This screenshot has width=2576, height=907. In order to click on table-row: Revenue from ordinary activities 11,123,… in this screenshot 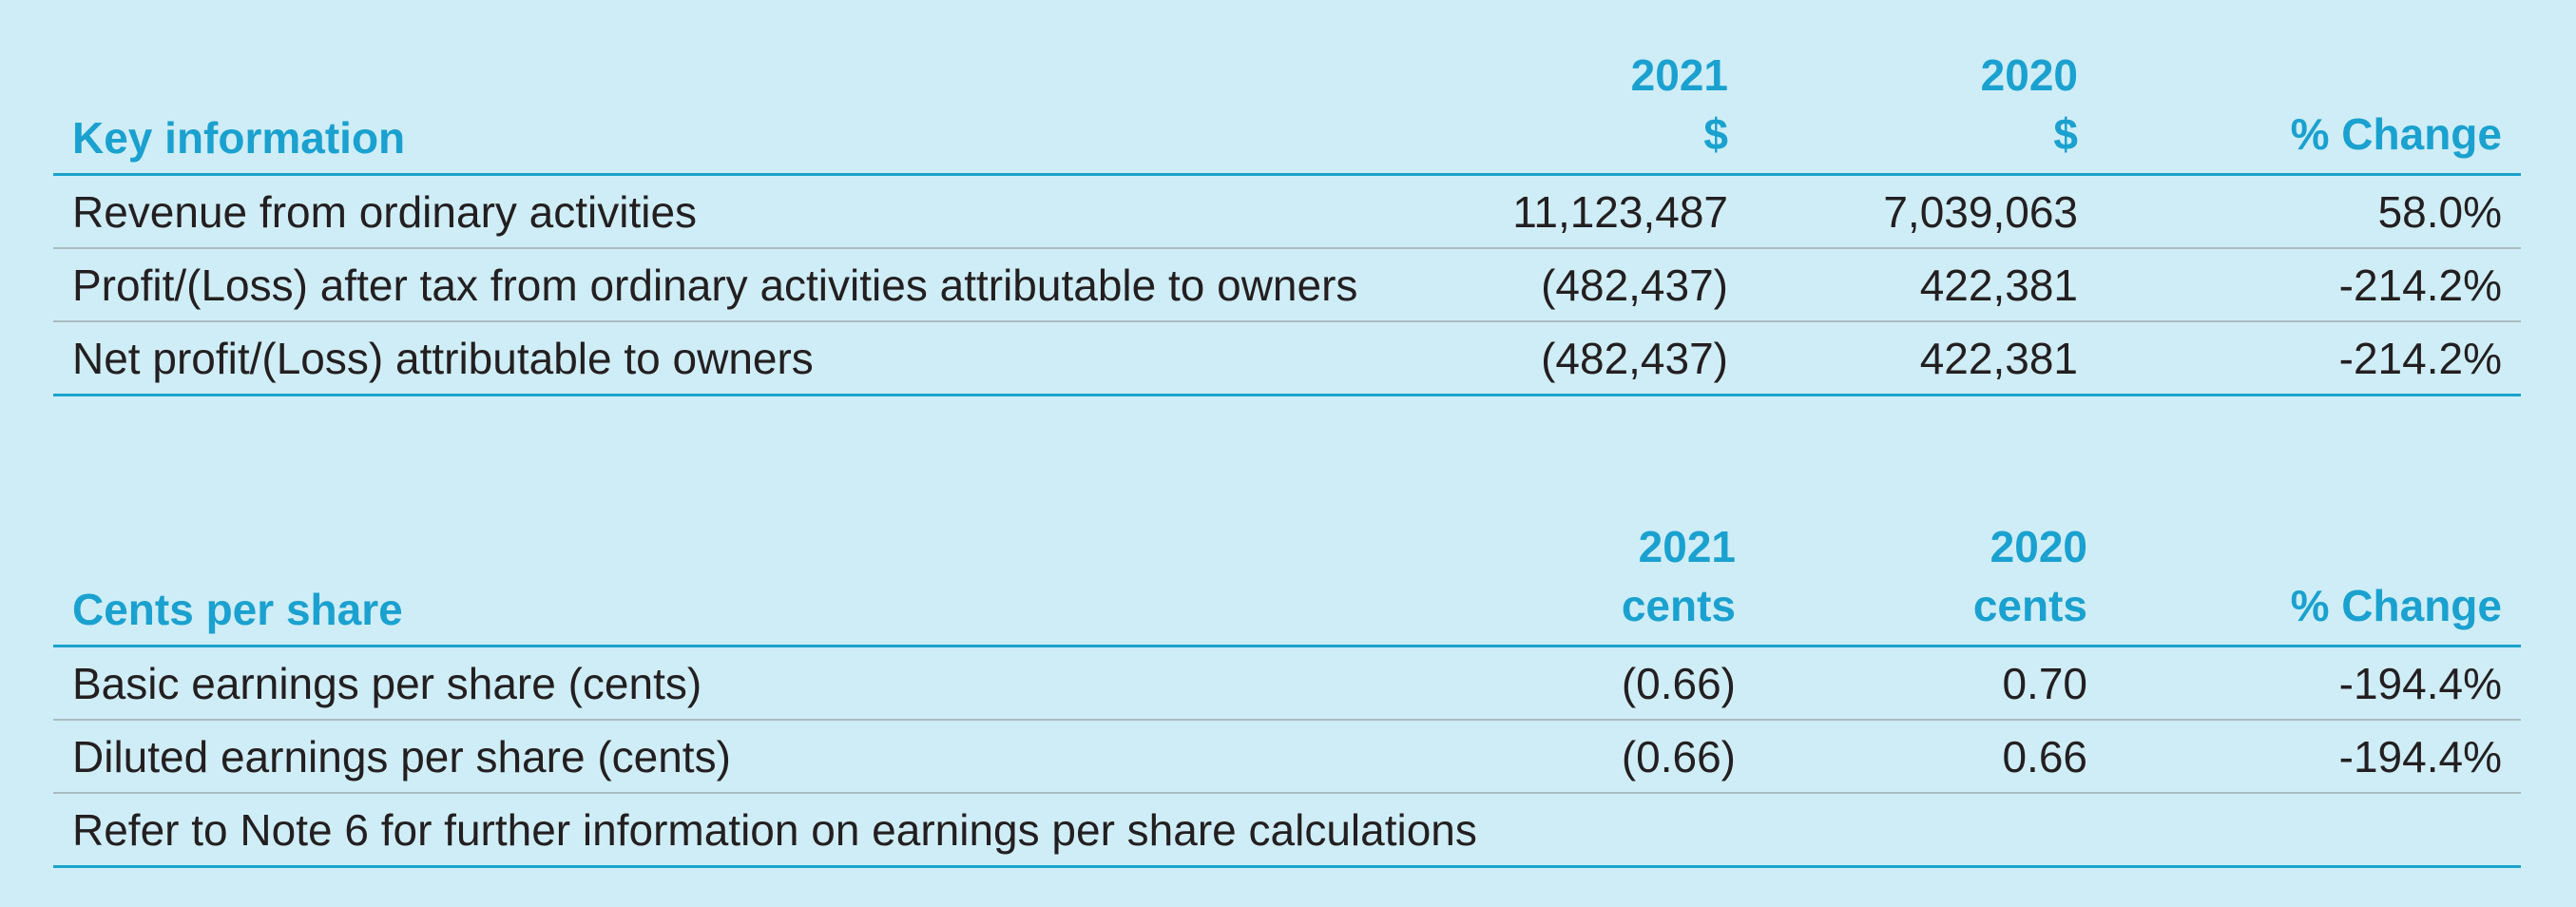, I will do `click(1287, 212)`.